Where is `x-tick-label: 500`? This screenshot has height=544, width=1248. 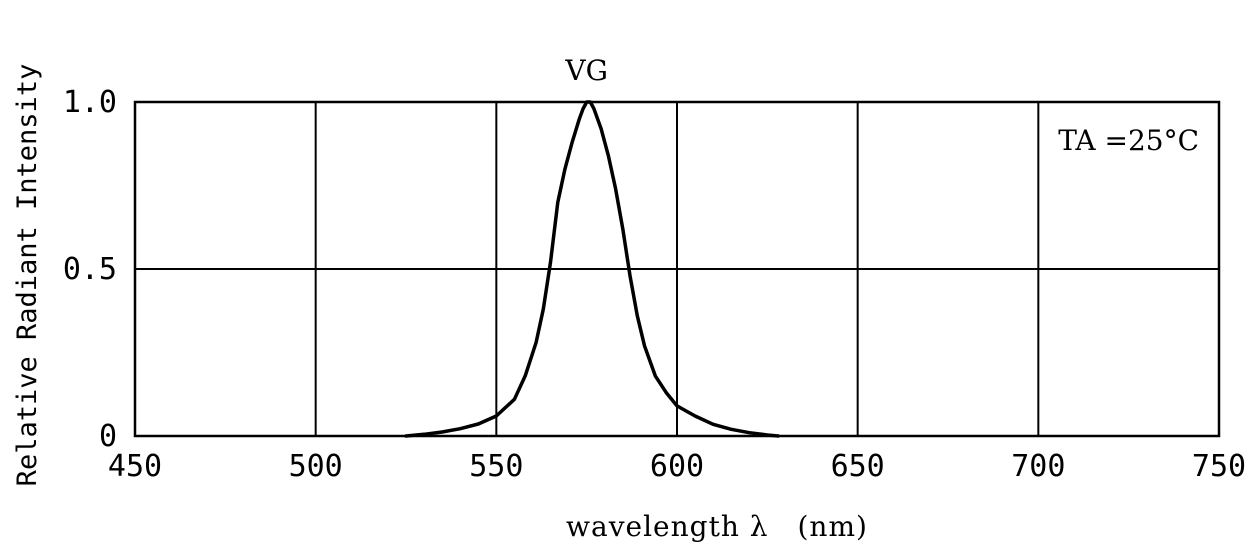 x-tick-label: 500 is located at coordinates (316, 466).